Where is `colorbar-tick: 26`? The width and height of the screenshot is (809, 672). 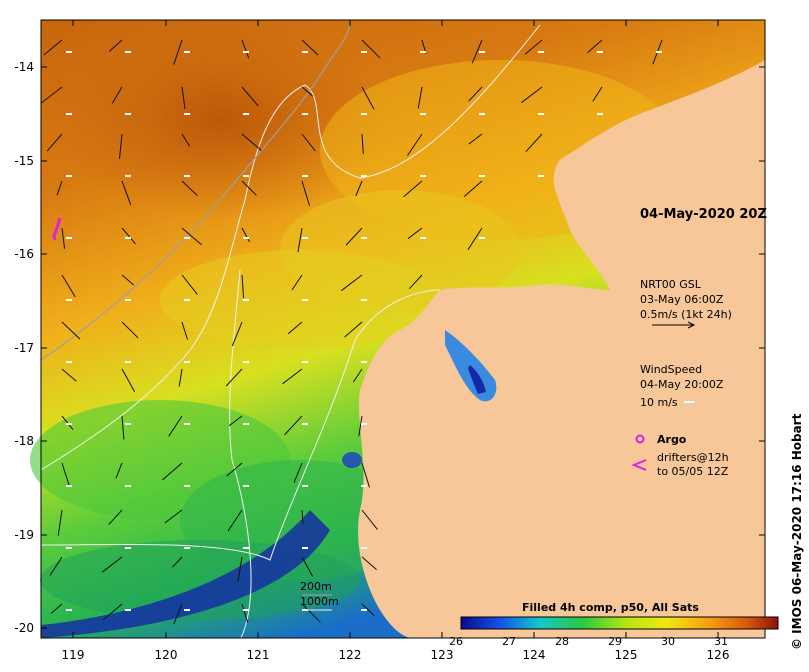
colorbar-tick: 26 is located at coordinates (456, 641).